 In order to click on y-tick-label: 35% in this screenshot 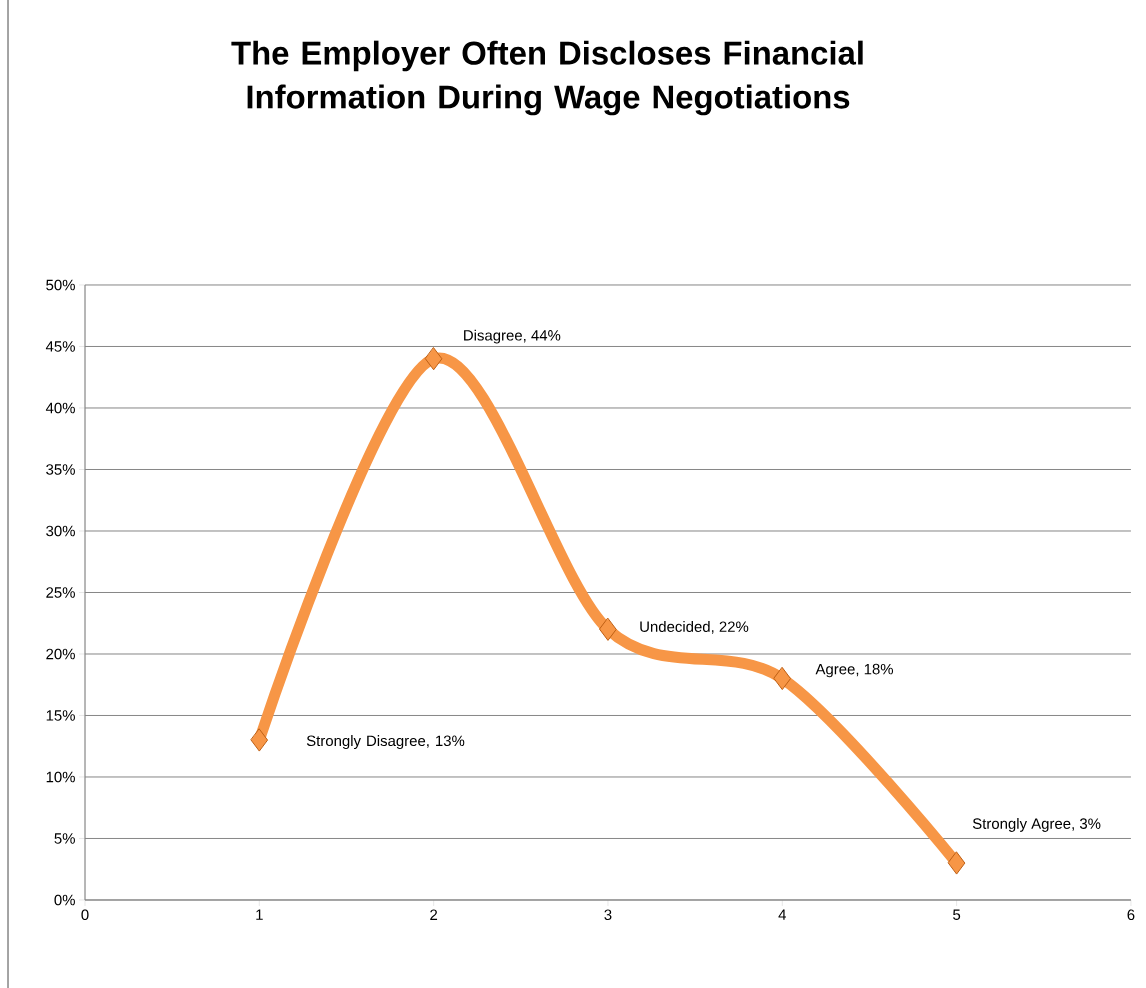, I will do `click(60, 469)`.